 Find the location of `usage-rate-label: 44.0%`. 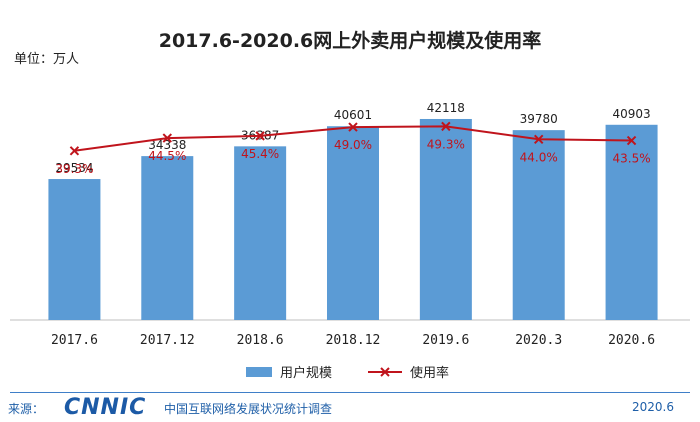

usage-rate-label: 44.0% is located at coordinates (539, 157).